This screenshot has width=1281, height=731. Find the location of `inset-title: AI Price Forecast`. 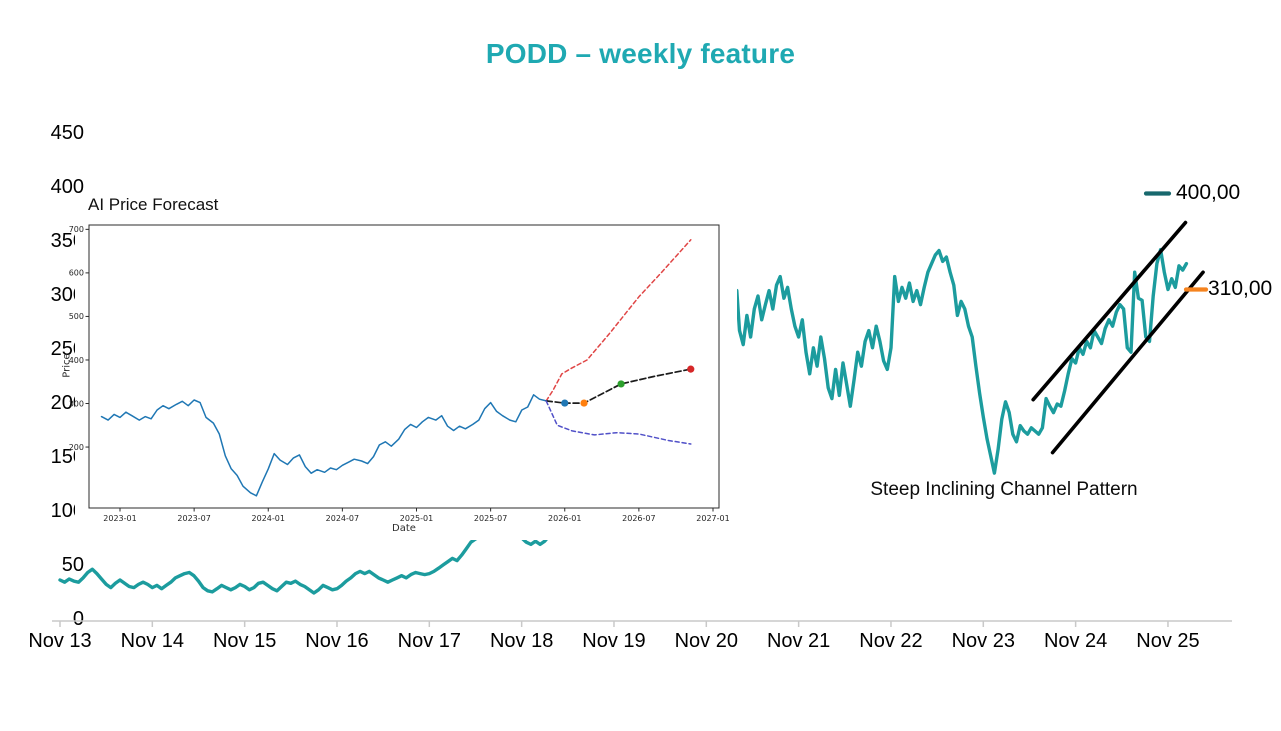

inset-title: AI Price Forecast is located at coordinates (153, 204).